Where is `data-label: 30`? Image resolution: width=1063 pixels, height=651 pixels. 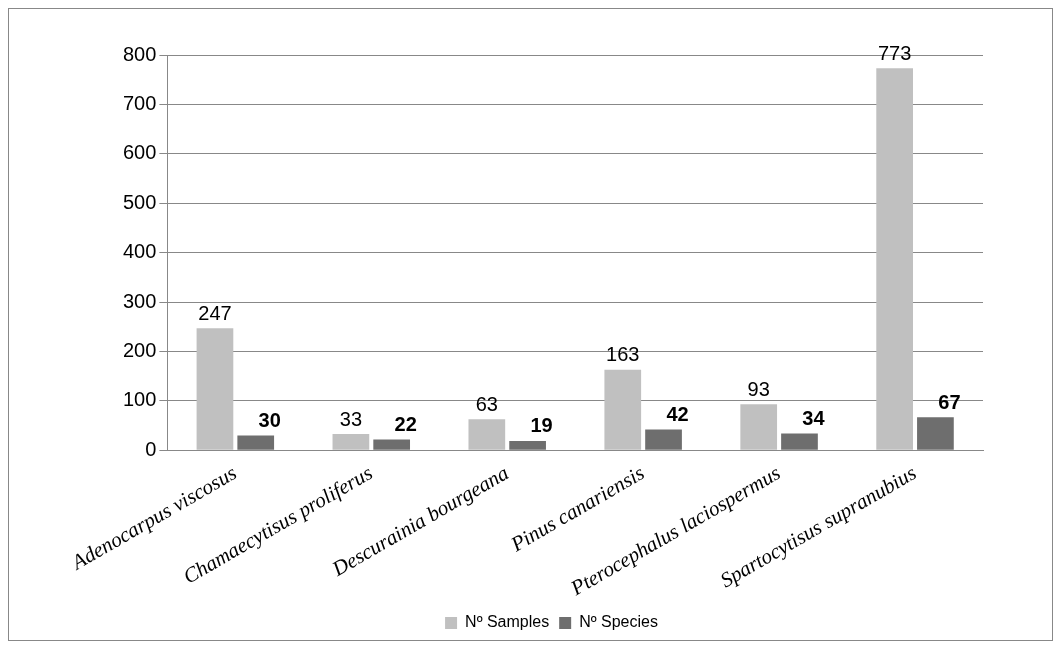
data-label: 30 is located at coordinates (269, 419).